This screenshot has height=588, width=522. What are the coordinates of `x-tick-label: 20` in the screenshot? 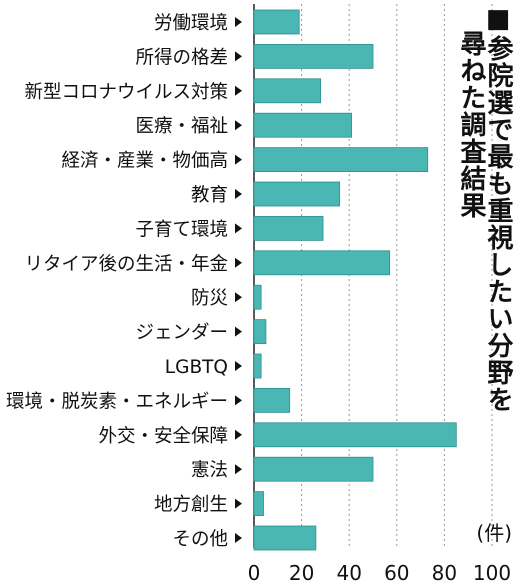 It's located at (301, 573).